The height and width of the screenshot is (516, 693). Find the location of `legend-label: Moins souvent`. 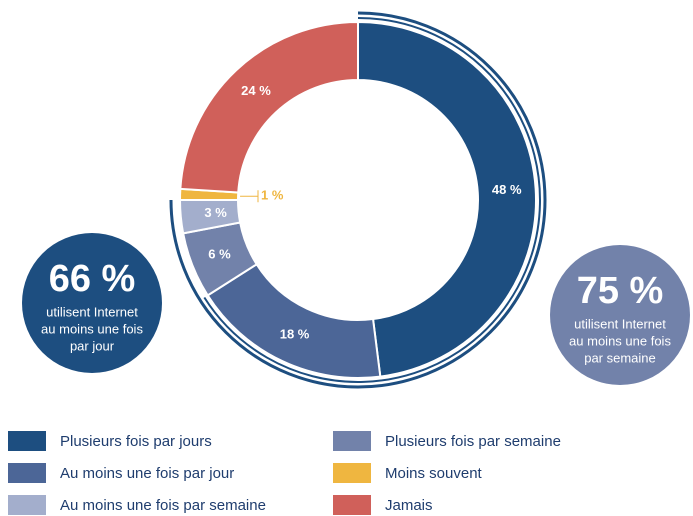

legend-label: Moins souvent is located at coordinates (434, 473).